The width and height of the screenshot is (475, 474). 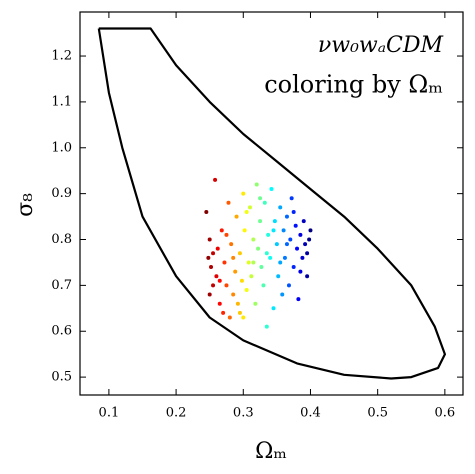 I want to click on x-axis-label: Ωₘ, so click(x=271, y=451).